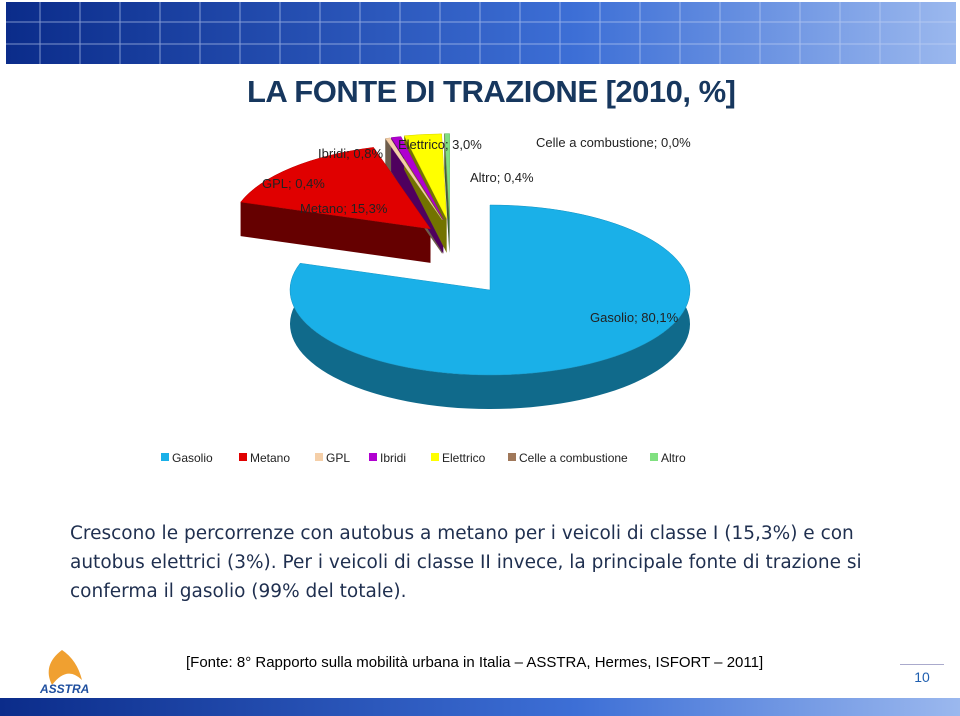 This screenshot has height=716, width=960. I want to click on legend-label: GPL, so click(338, 458).